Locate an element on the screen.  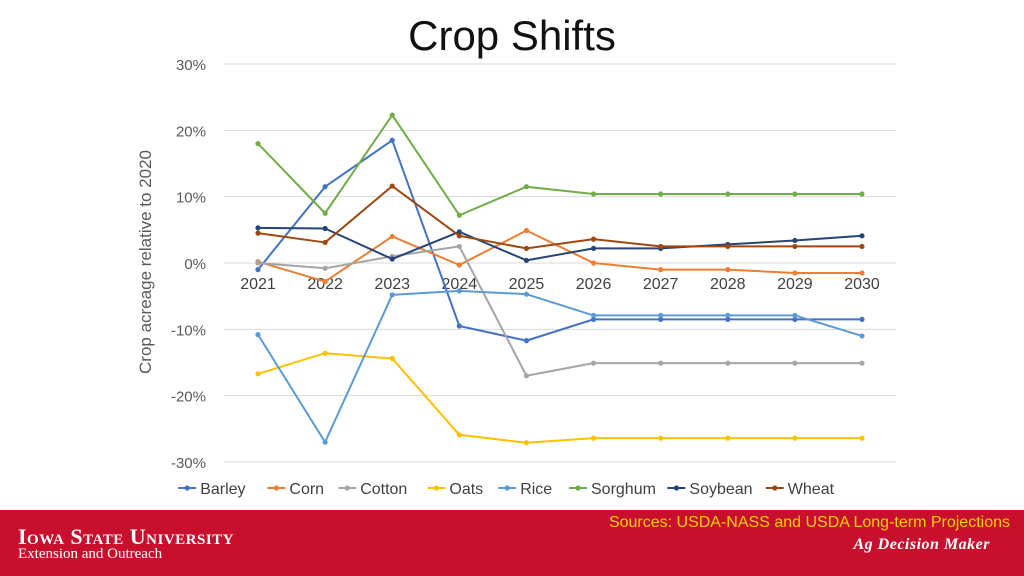
legend-item: Barley is located at coordinates (212, 489).